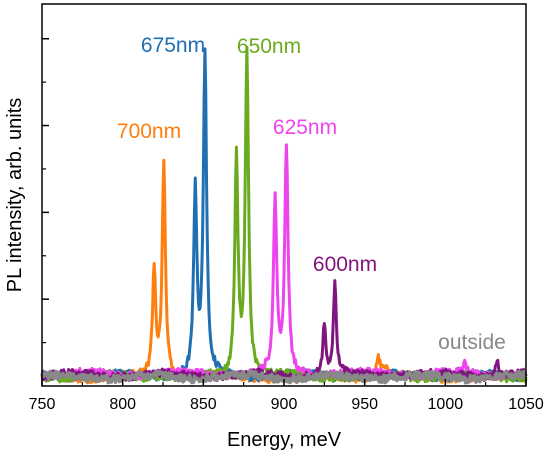  Describe the element at coordinates (173, 45) in the screenshot. I see `series-label-675nm: 675nm` at that location.